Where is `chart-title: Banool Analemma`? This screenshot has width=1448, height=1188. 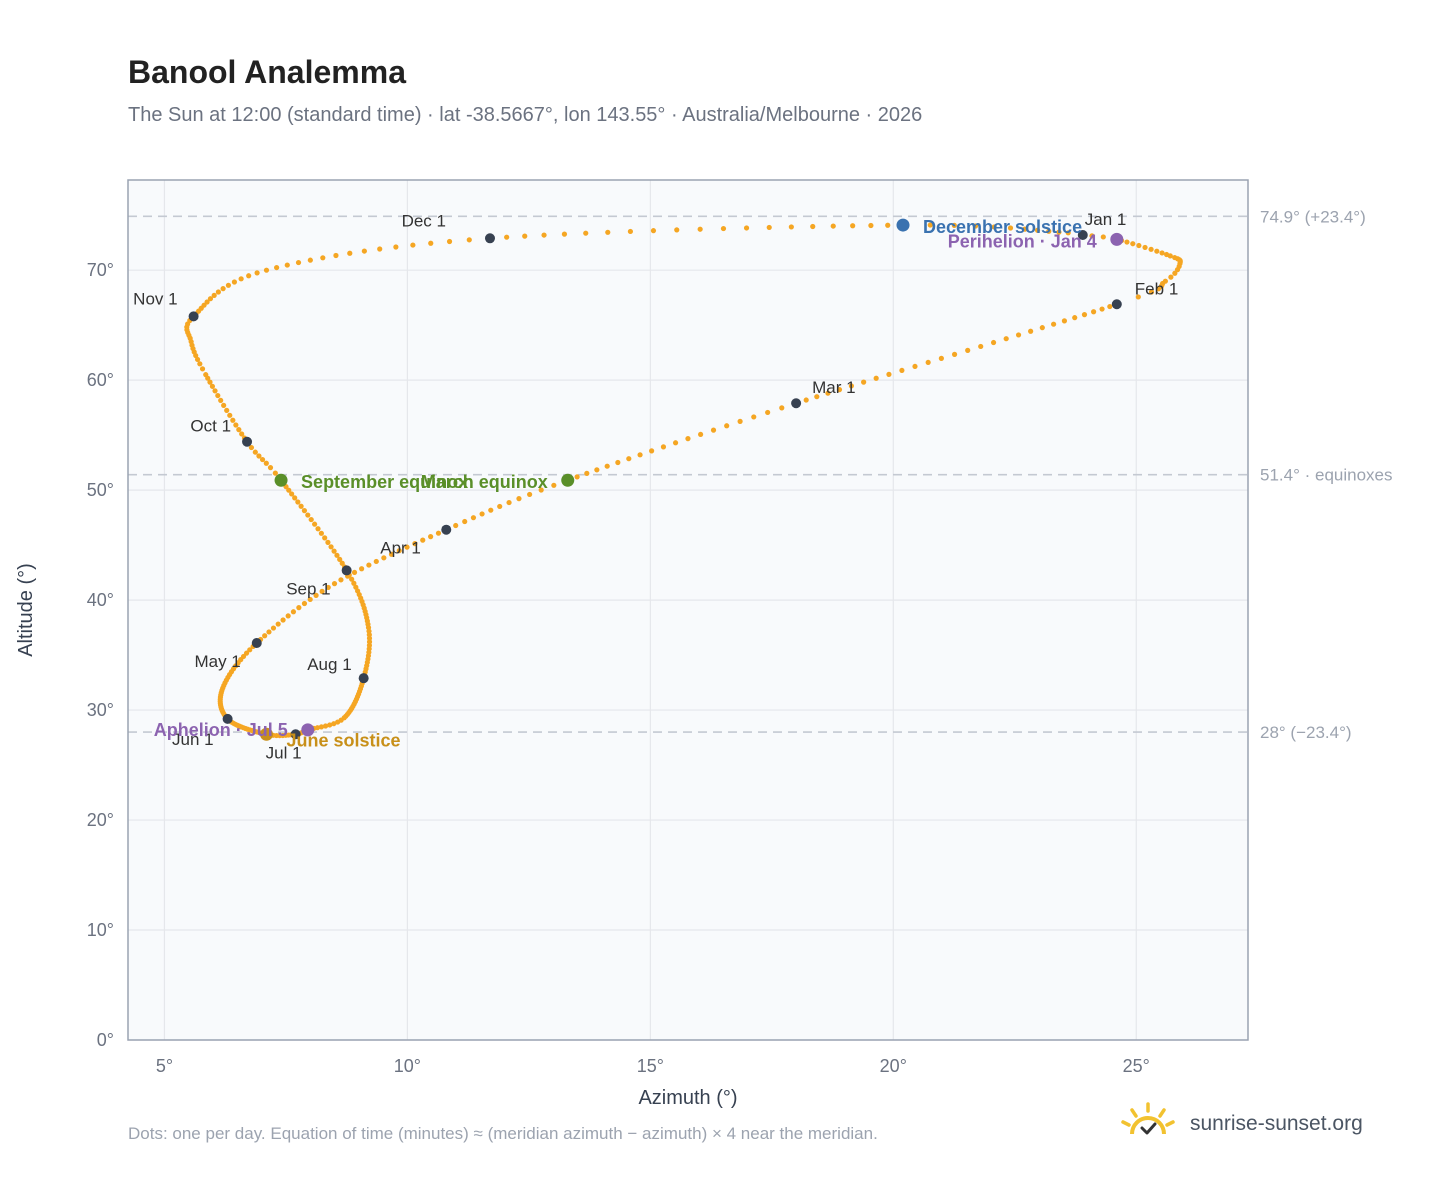 chart-title: Banool Analemma is located at coordinates (267, 72).